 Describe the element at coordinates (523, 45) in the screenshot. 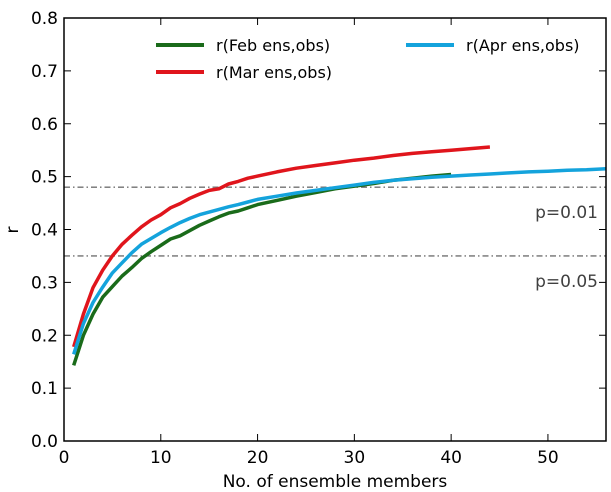

I see `legend-label-2: r(Apr ens,obs)` at that location.